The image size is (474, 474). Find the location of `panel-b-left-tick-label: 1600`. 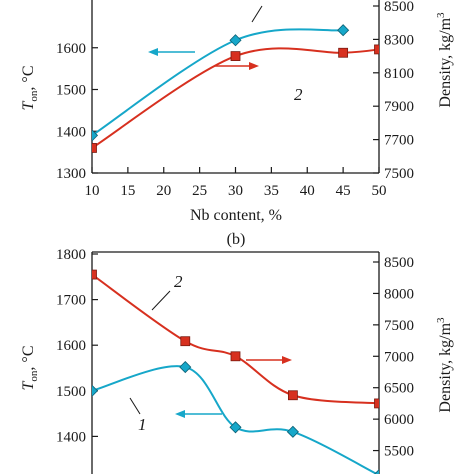

panel-b-left-tick-label: 1600 is located at coordinates (71, 346).